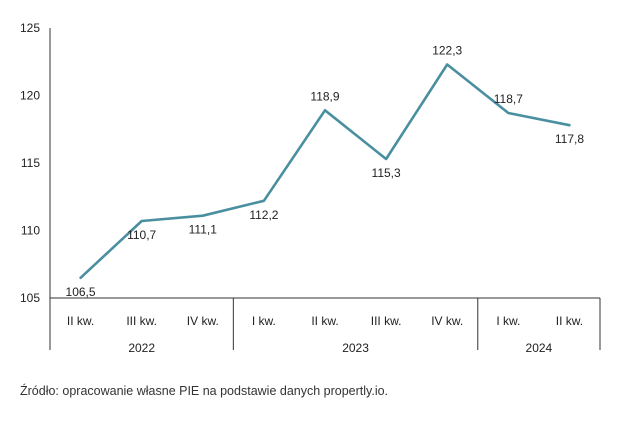  What do you see at coordinates (263, 215) in the screenshot?
I see `data-label: 112,2` at bounding box center [263, 215].